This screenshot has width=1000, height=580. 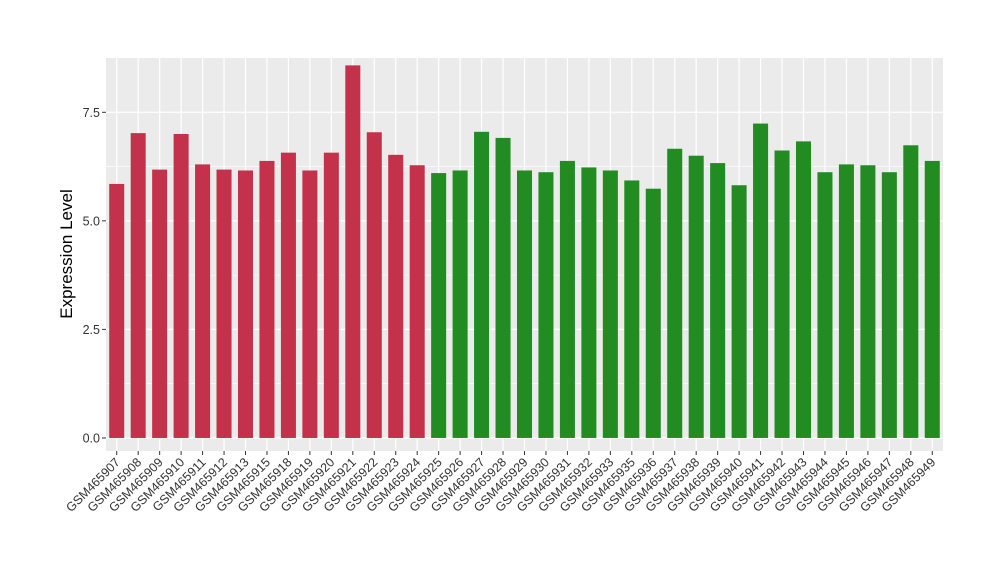 What do you see at coordinates (610, 304) in the screenshot?
I see `bar-GSM465933` at bounding box center [610, 304].